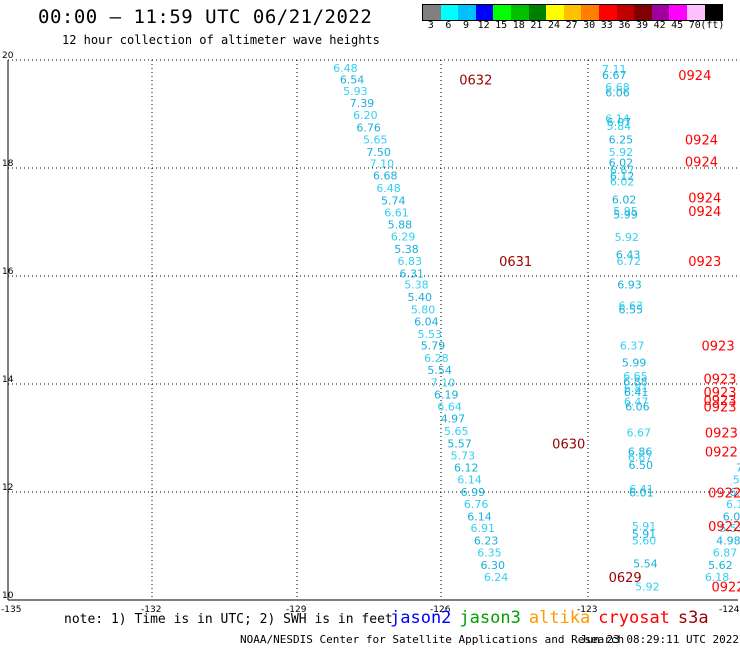 The image size is (740, 650). Describe the element at coordinates (641, 493) in the screenshot. I see `swh-value-label: 6.01` at that location.